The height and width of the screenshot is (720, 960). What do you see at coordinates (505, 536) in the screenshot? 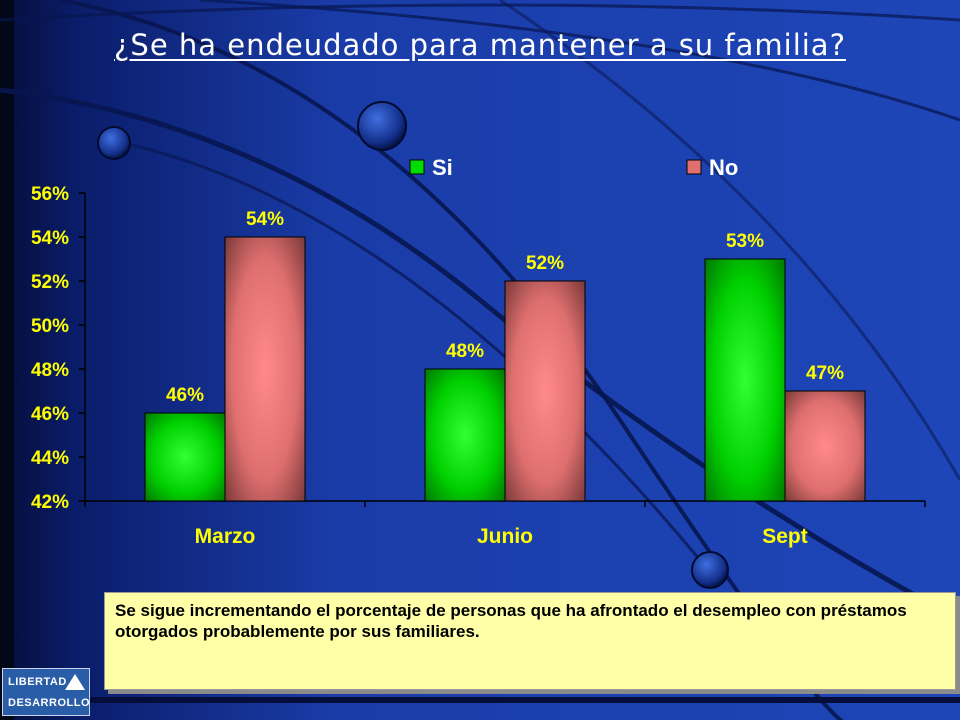
I see `x-category-label: Junio` at bounding box center [505, 536].